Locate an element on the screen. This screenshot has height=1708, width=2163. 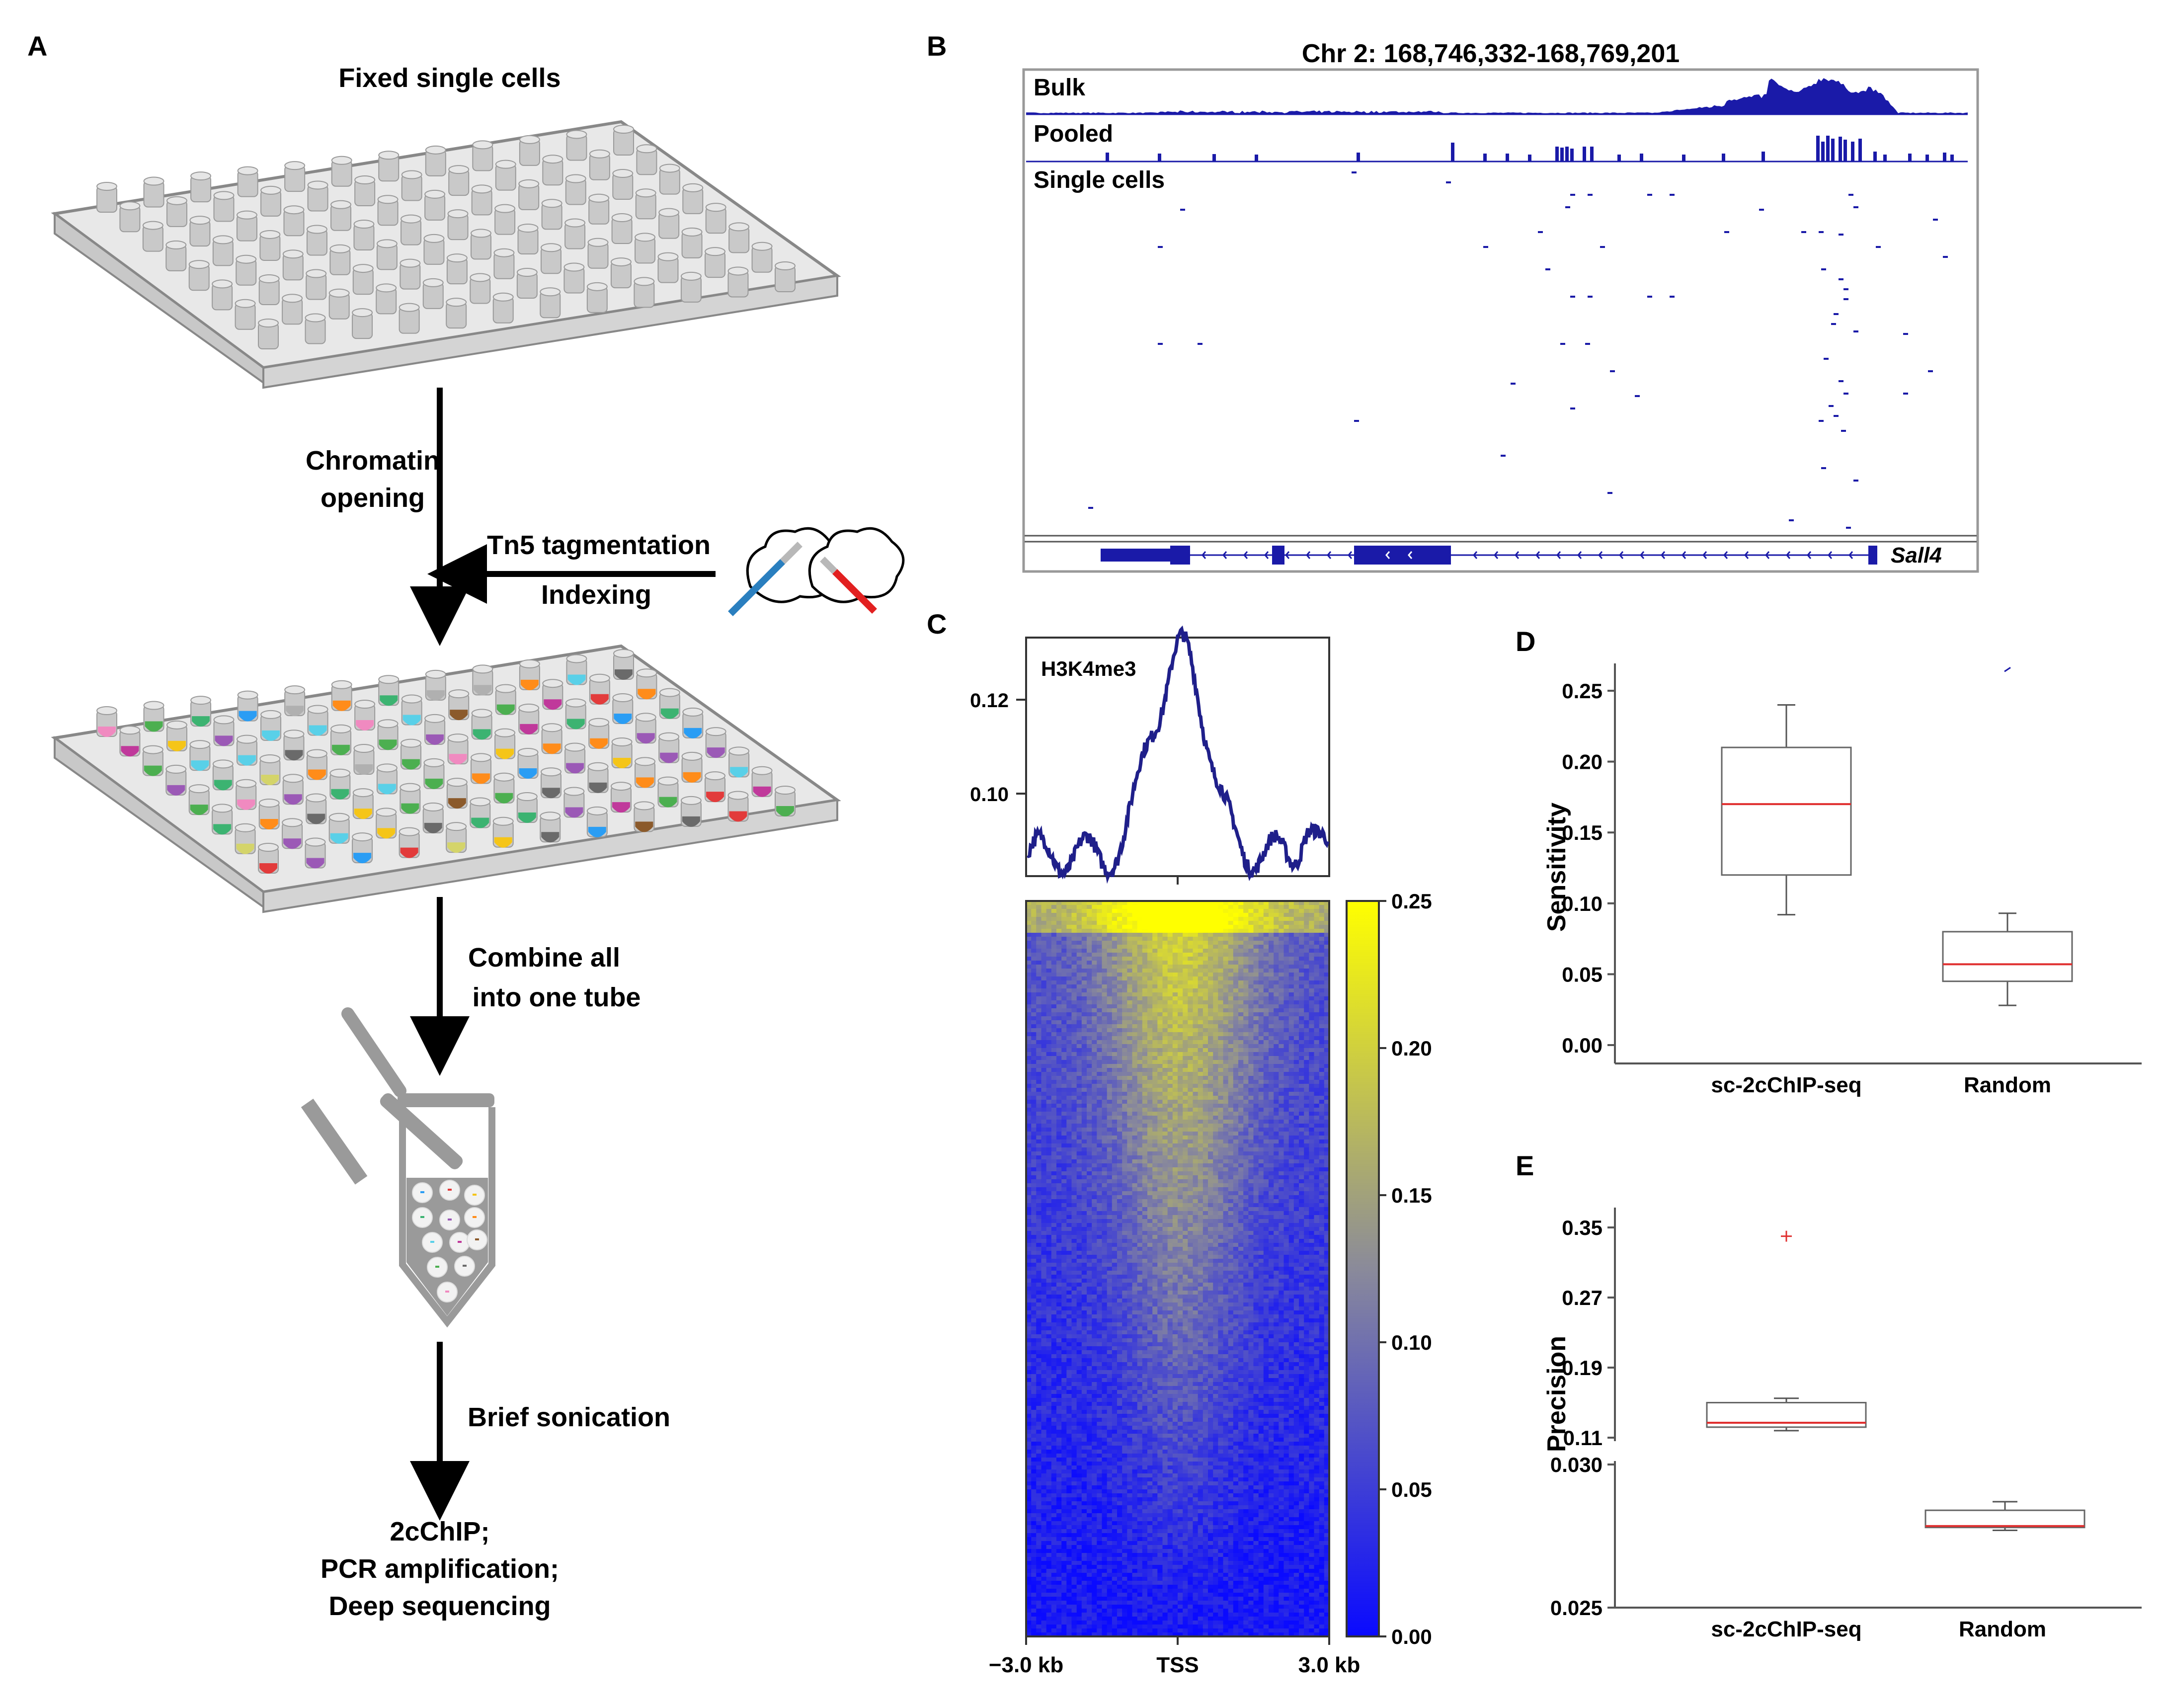
tube-cells is located at coordinates (450, 1241).